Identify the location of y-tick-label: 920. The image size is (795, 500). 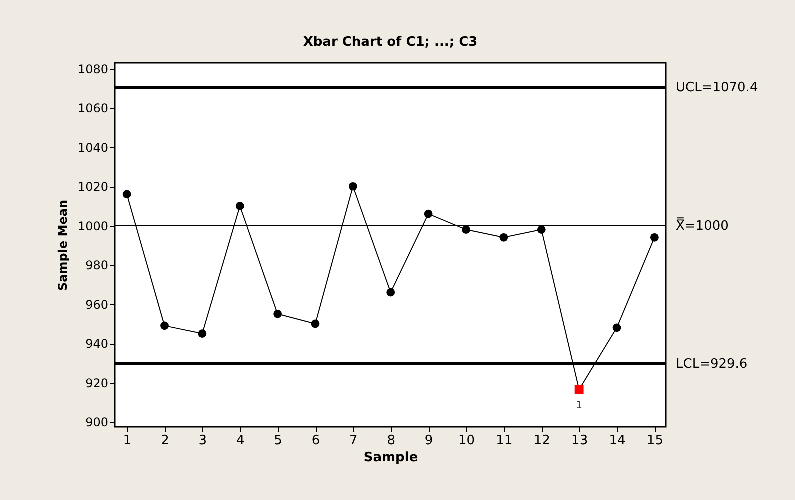
(97, 383).